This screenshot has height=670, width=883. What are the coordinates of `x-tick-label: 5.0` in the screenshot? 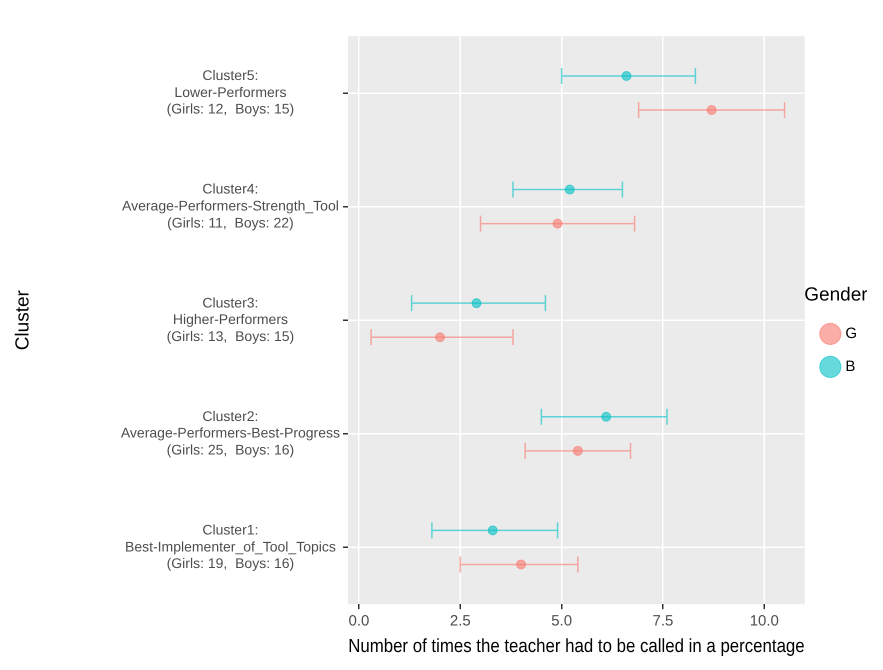 It's located at (561, 621).